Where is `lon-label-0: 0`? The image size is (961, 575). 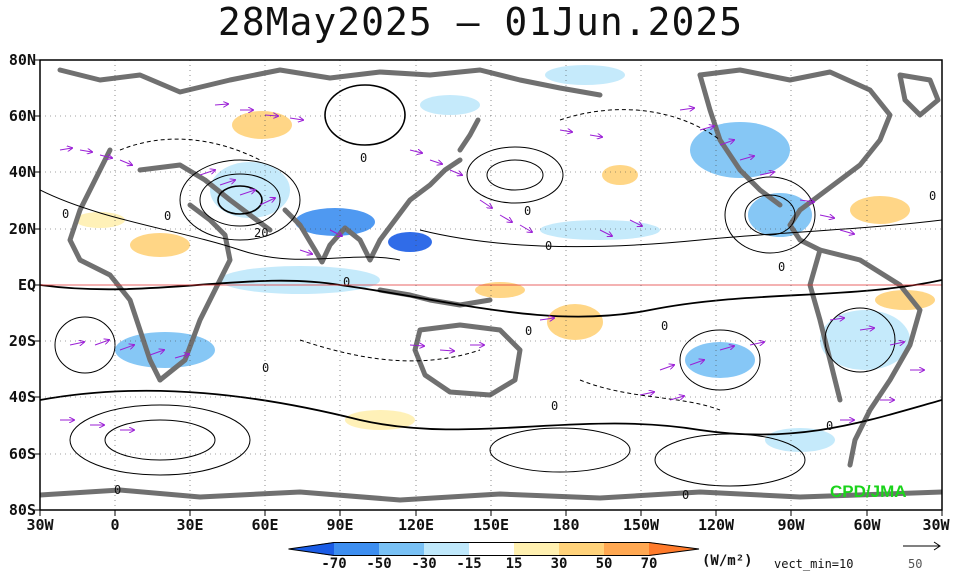
lon-label-0: 0 is located at coordinates (115, 525).